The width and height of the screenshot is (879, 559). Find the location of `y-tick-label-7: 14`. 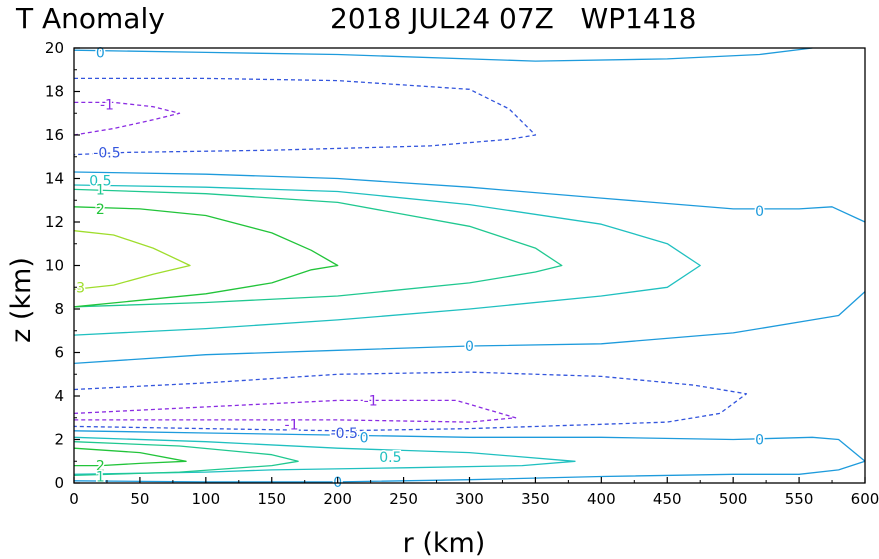

y-tick-label-7: 14 is located at coordinates (54, 179).